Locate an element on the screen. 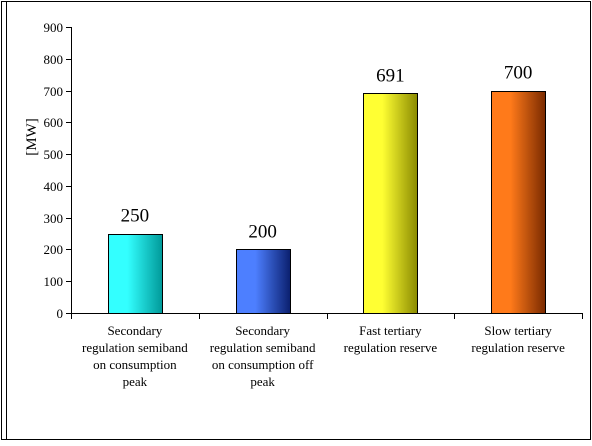  y-tick-label: 0 is located at coordinates (60, 313).